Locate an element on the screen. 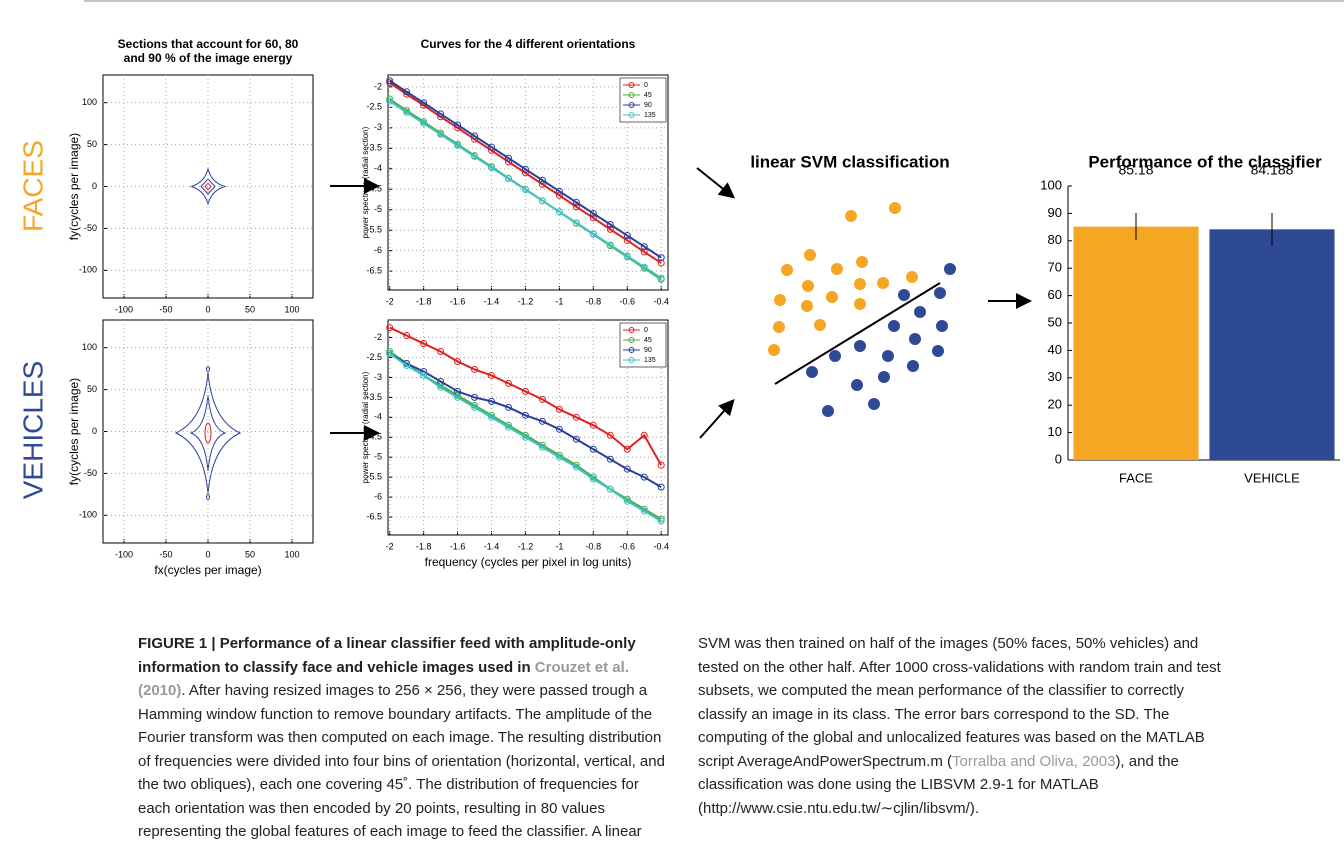 The width and height of the screenshot is (1344, 844). x-tick-label: -1.8 is located at coordinates (424, 546).